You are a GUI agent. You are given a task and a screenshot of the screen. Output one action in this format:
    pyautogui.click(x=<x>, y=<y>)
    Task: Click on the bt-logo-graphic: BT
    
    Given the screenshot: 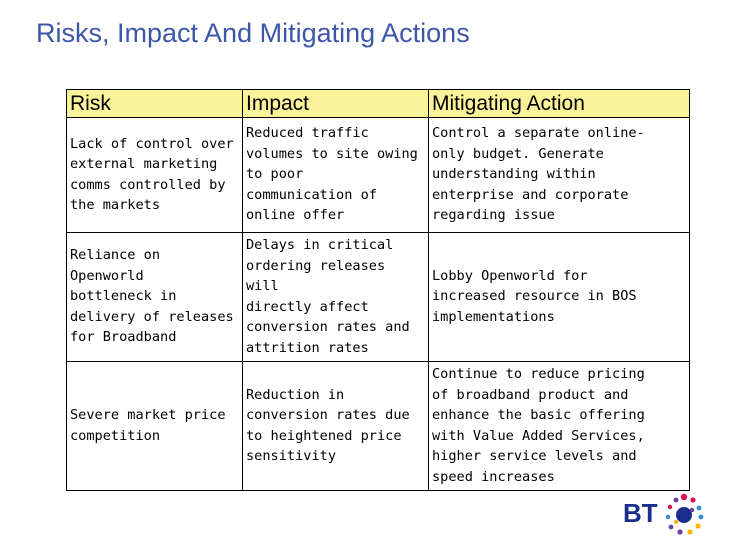 What is the action you would take?
    pyautogui.click(x=663, y=514)
    